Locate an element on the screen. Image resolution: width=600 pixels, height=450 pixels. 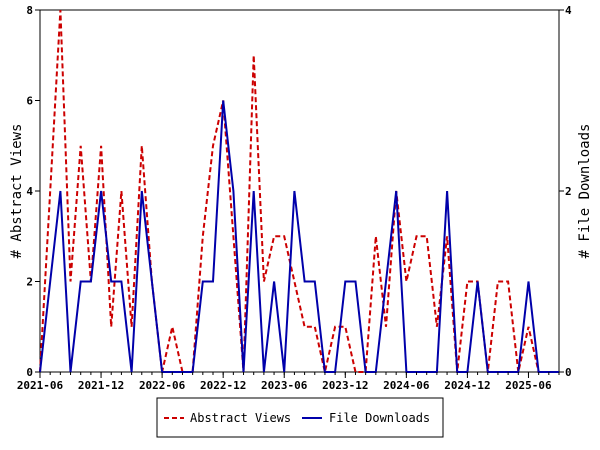
x-tick-label: 2023-06 is located at coordinates (284, 385).